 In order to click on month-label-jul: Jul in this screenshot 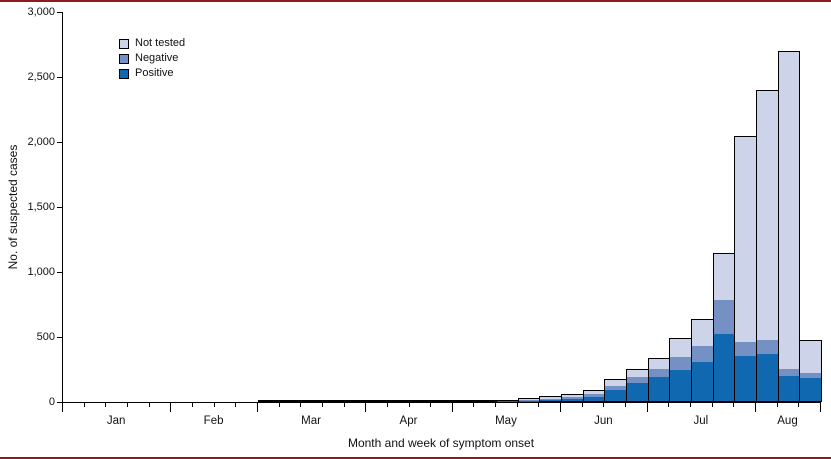, I will do `click(701, 421)`.